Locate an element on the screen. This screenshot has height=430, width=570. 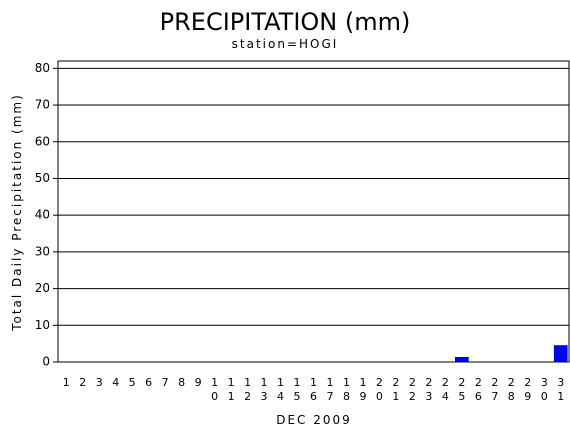
x-tick-label: 10 is located at coordinates (214, 390).